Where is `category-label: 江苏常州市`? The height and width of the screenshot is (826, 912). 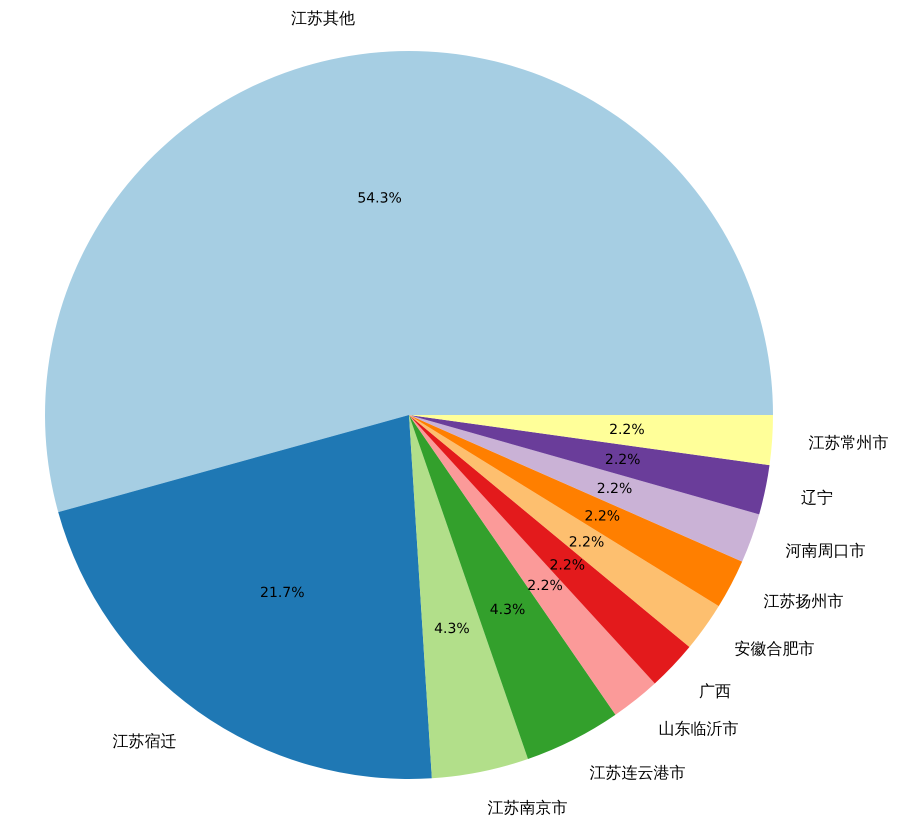 category-label: 江苏常州市 is located at coordinates (848, 442).